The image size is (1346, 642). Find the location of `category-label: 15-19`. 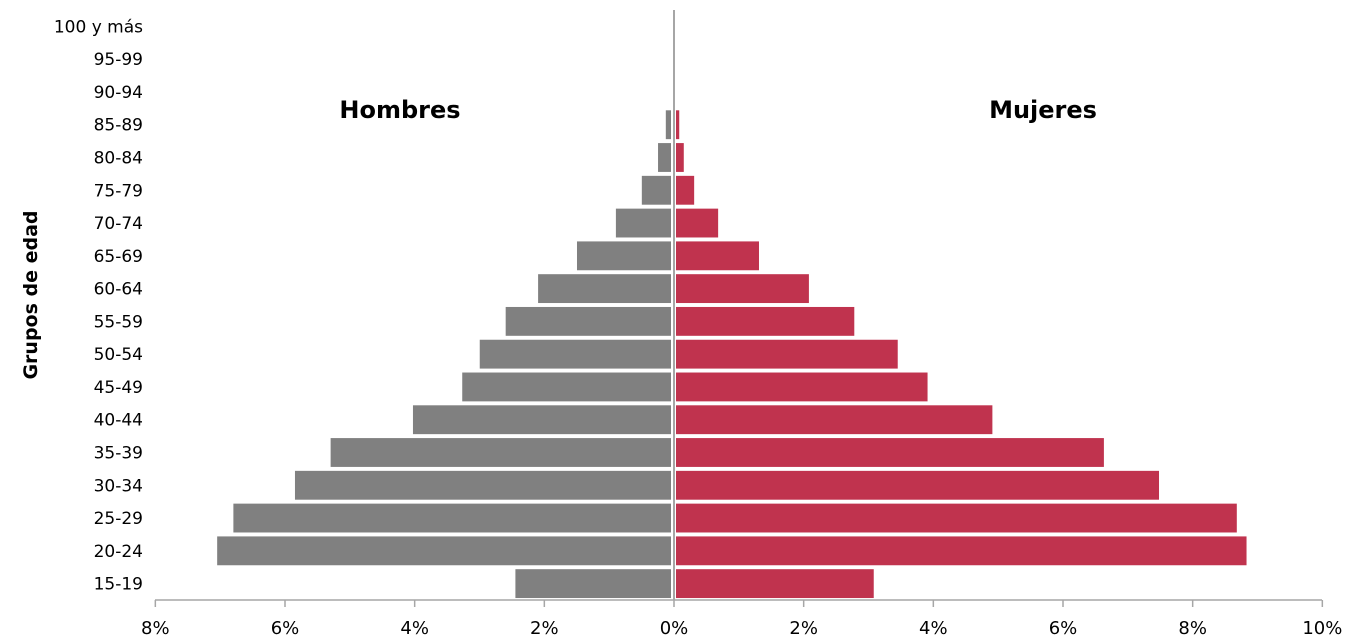

category-label: 15-19 is located at coordinates (118, 585).